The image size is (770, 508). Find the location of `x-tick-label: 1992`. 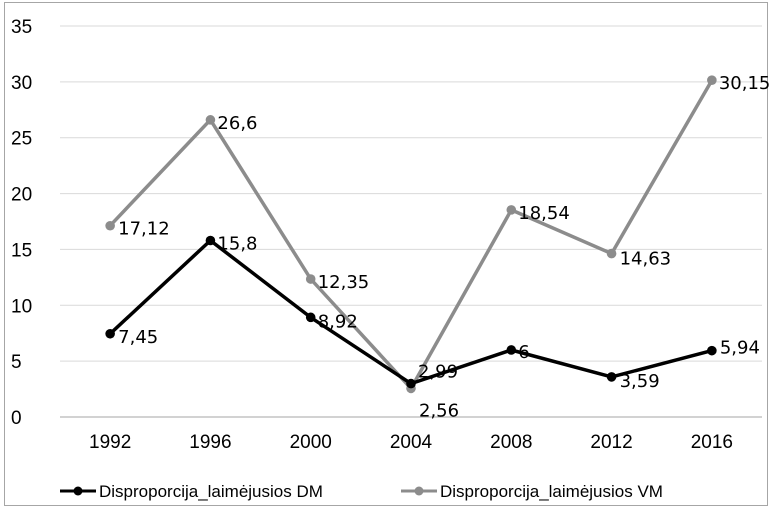

x-tick-label: 1992 is located at coordinates (110, 442).